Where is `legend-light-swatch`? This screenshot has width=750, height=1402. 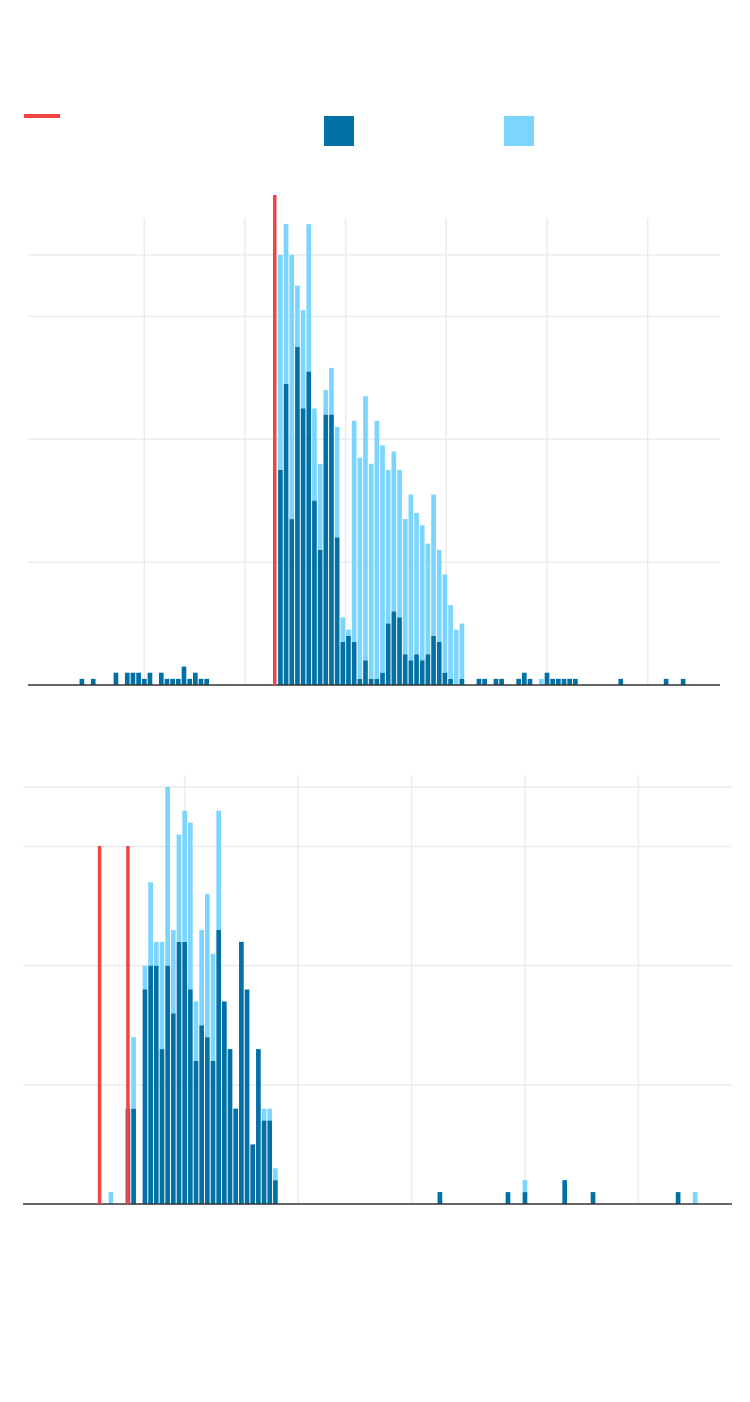
legend-light-swatch is located at coordinates (519, 131).